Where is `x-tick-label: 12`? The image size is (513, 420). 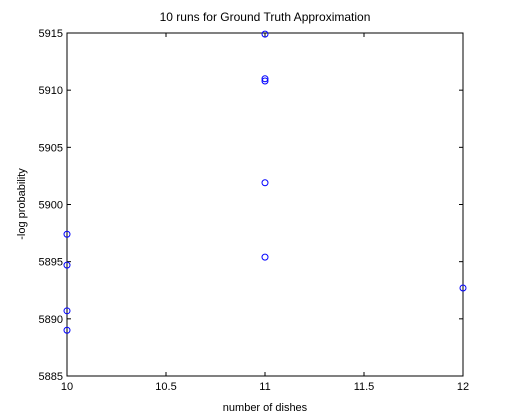 x-tick-label: 12 is located at coordinates (463, 387).